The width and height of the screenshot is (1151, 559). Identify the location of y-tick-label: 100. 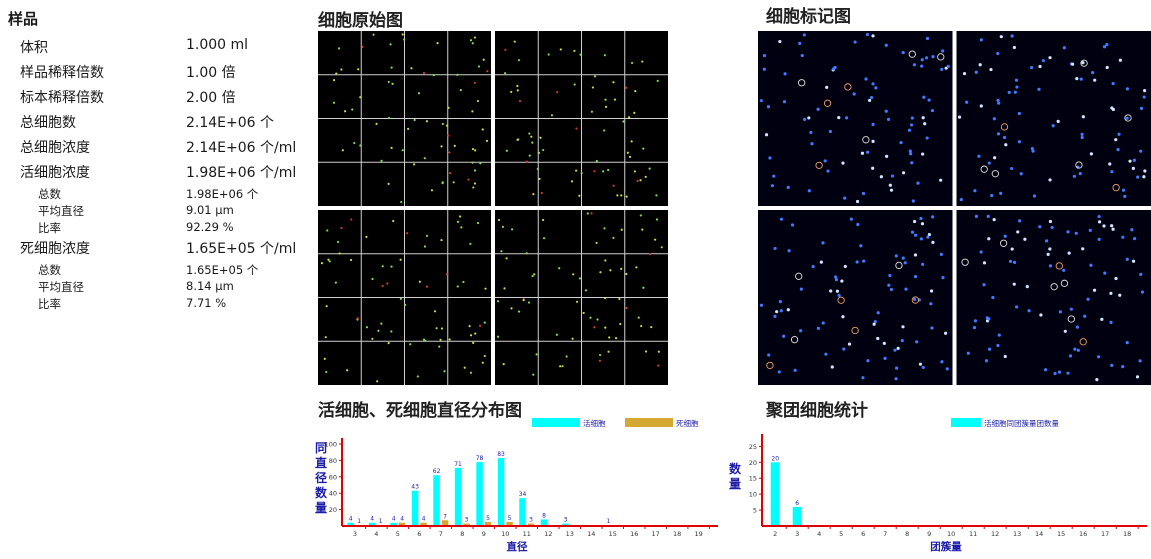
(331, 445).